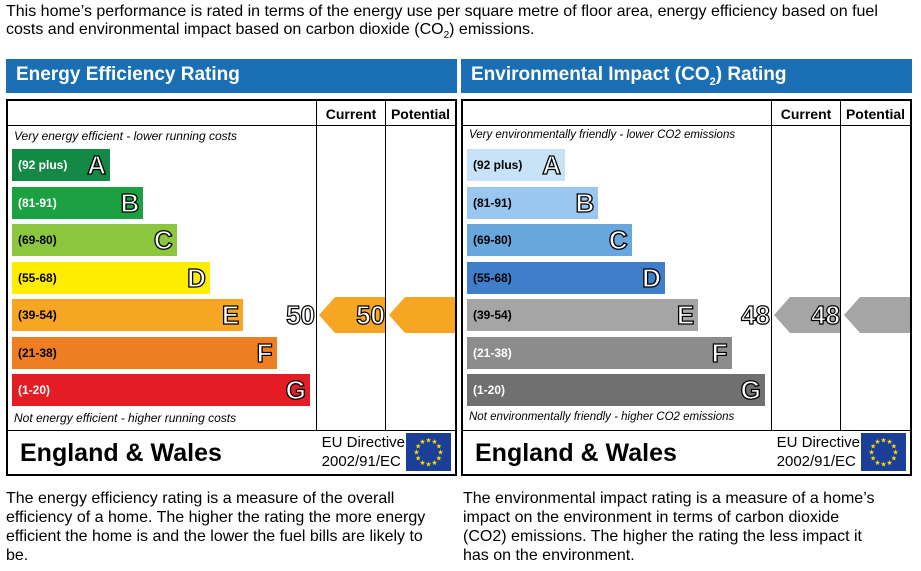 The height and width of the screenshot is (571, 921). Describe the element at coordinates (370, 314) in the screenshot. I see `potential-rating-value: 50` at that location.